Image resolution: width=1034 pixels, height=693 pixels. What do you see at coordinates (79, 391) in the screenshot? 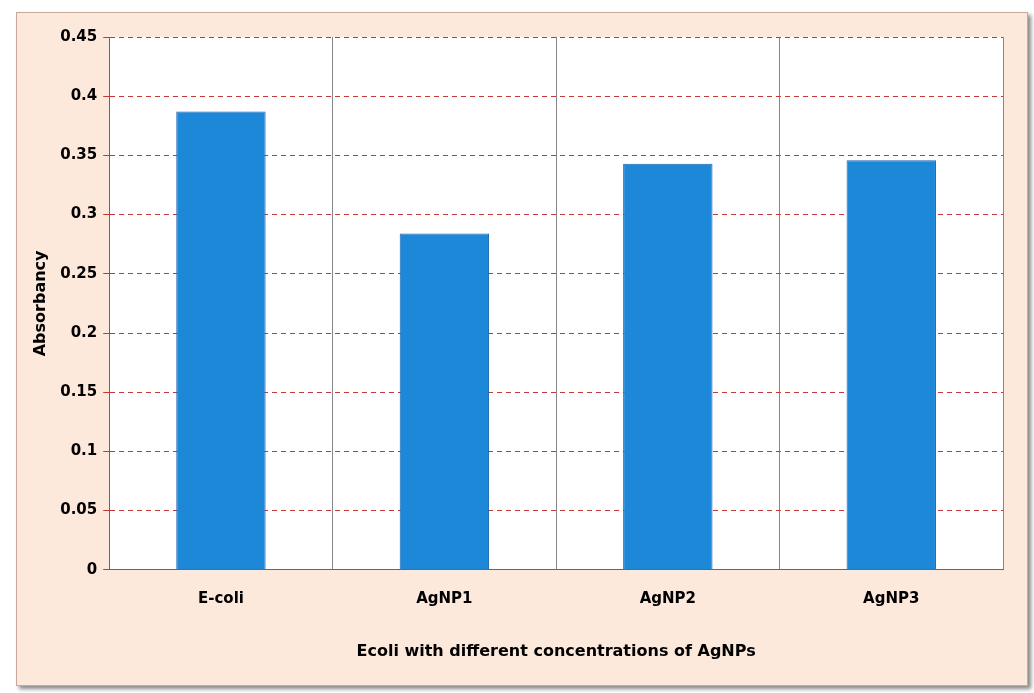
I see `y-tick-label: 0.15` at bounding box center [79, 391].